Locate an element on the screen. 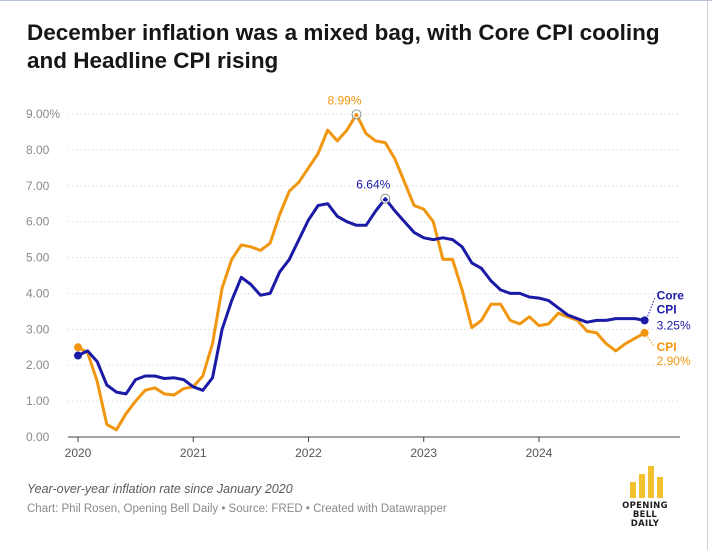 The width and height of the screenshot is (712, 550). x-tick-label: 2023 is located at coordinates (423, 453).